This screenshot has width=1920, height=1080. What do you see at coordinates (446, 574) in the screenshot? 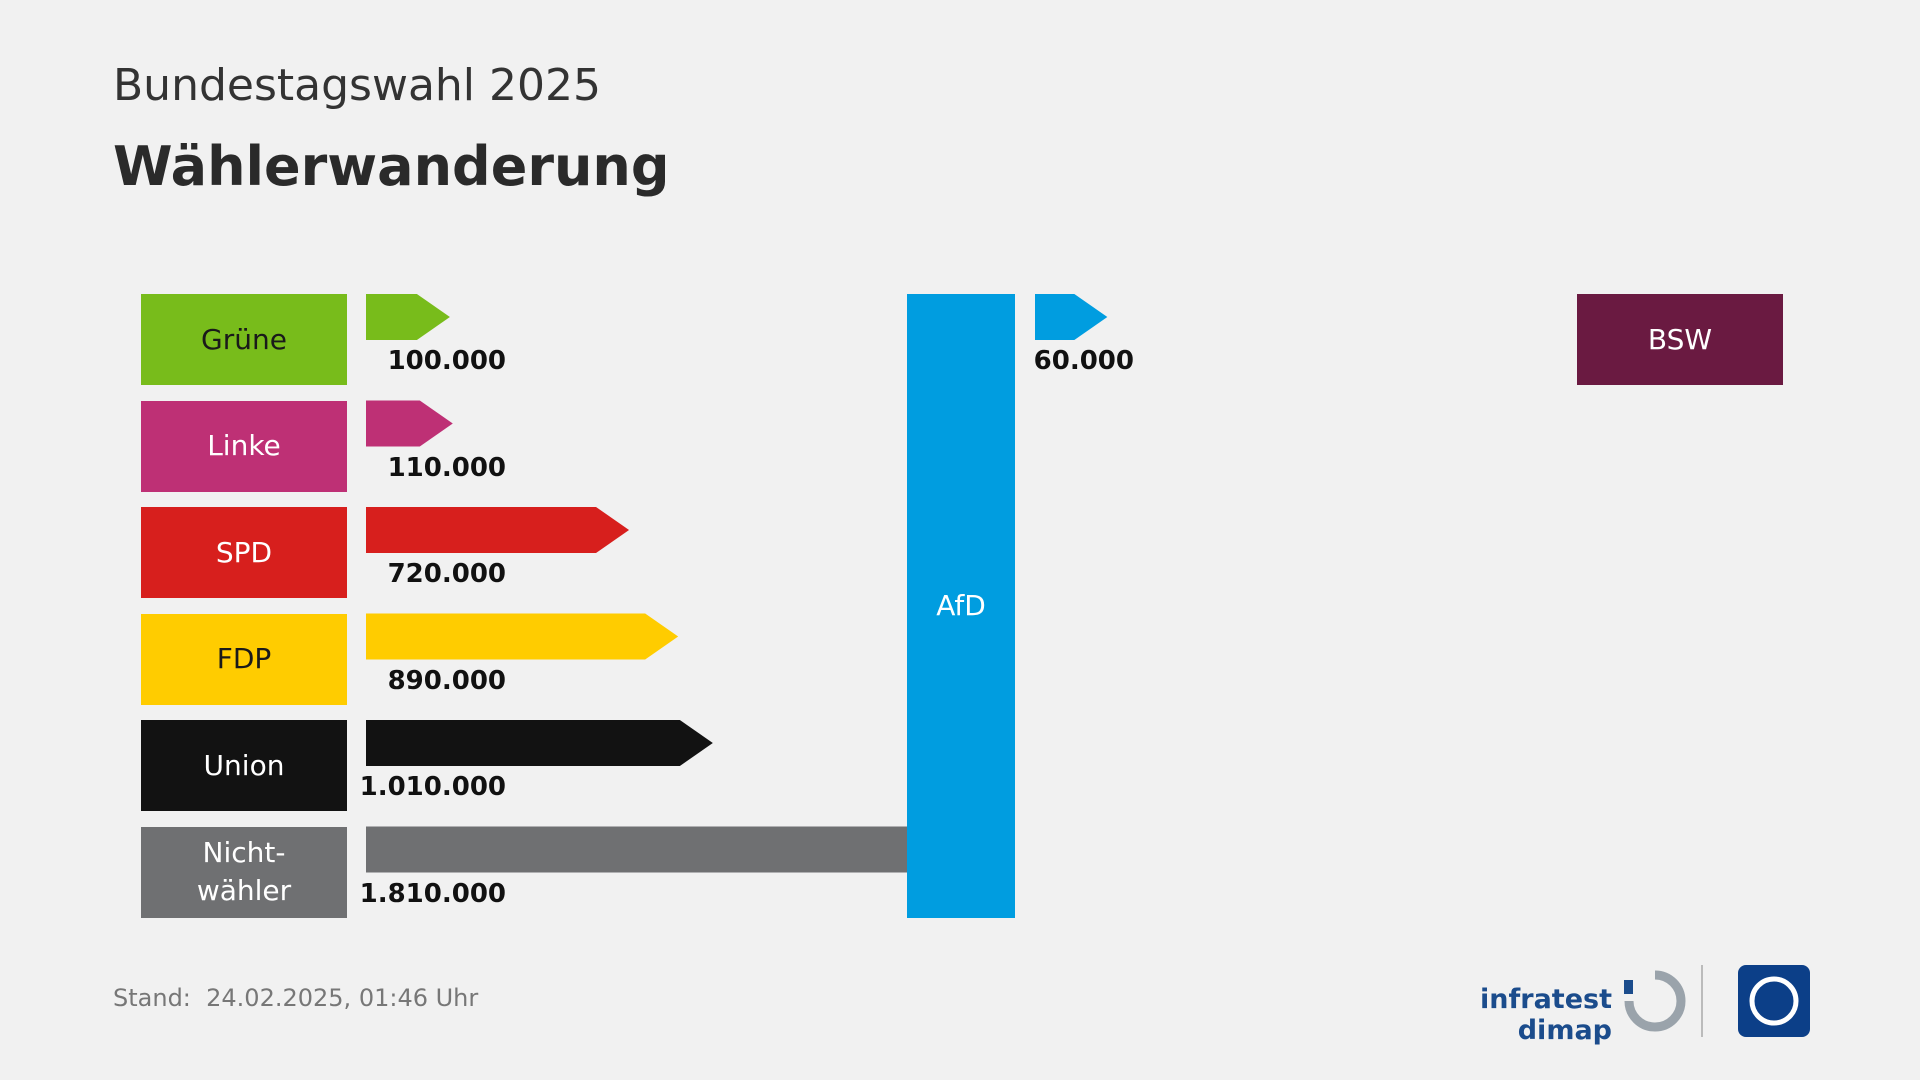
I see `value-label: 720.000` at bounding box center [446, 574].